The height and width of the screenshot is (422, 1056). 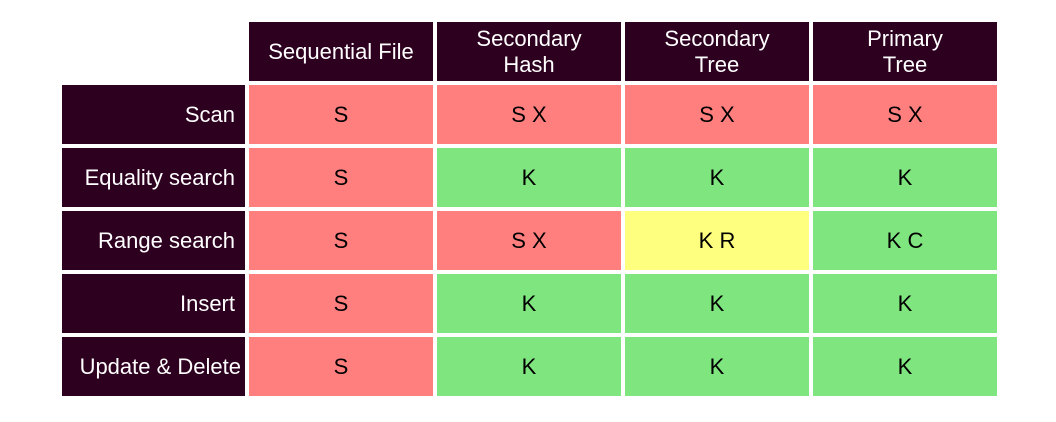 I want to click on column-header-line1: Sequential File, so click(x=341, y=51).